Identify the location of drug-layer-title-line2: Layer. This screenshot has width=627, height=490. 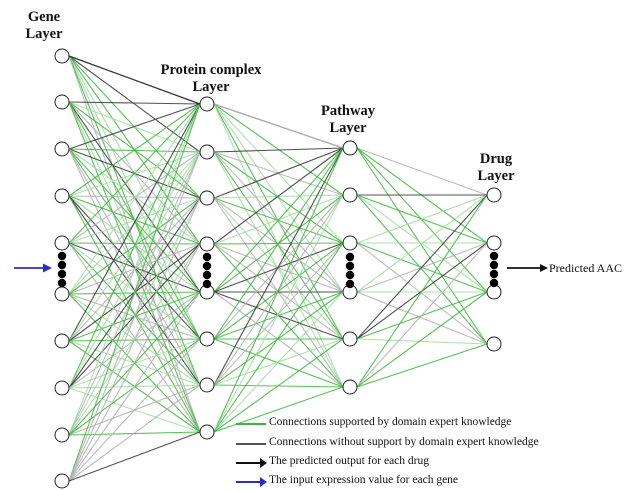
(496, 176).